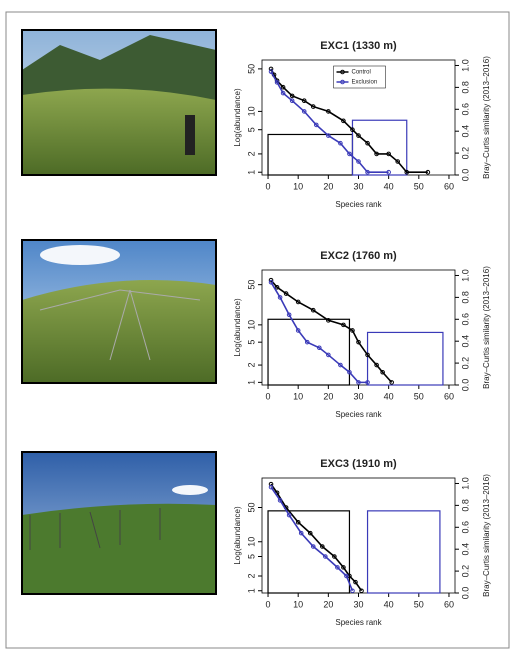  Describe the element at coordinates (251, 153) in the screenshot. I see `y-tick-label: 2` at that location.